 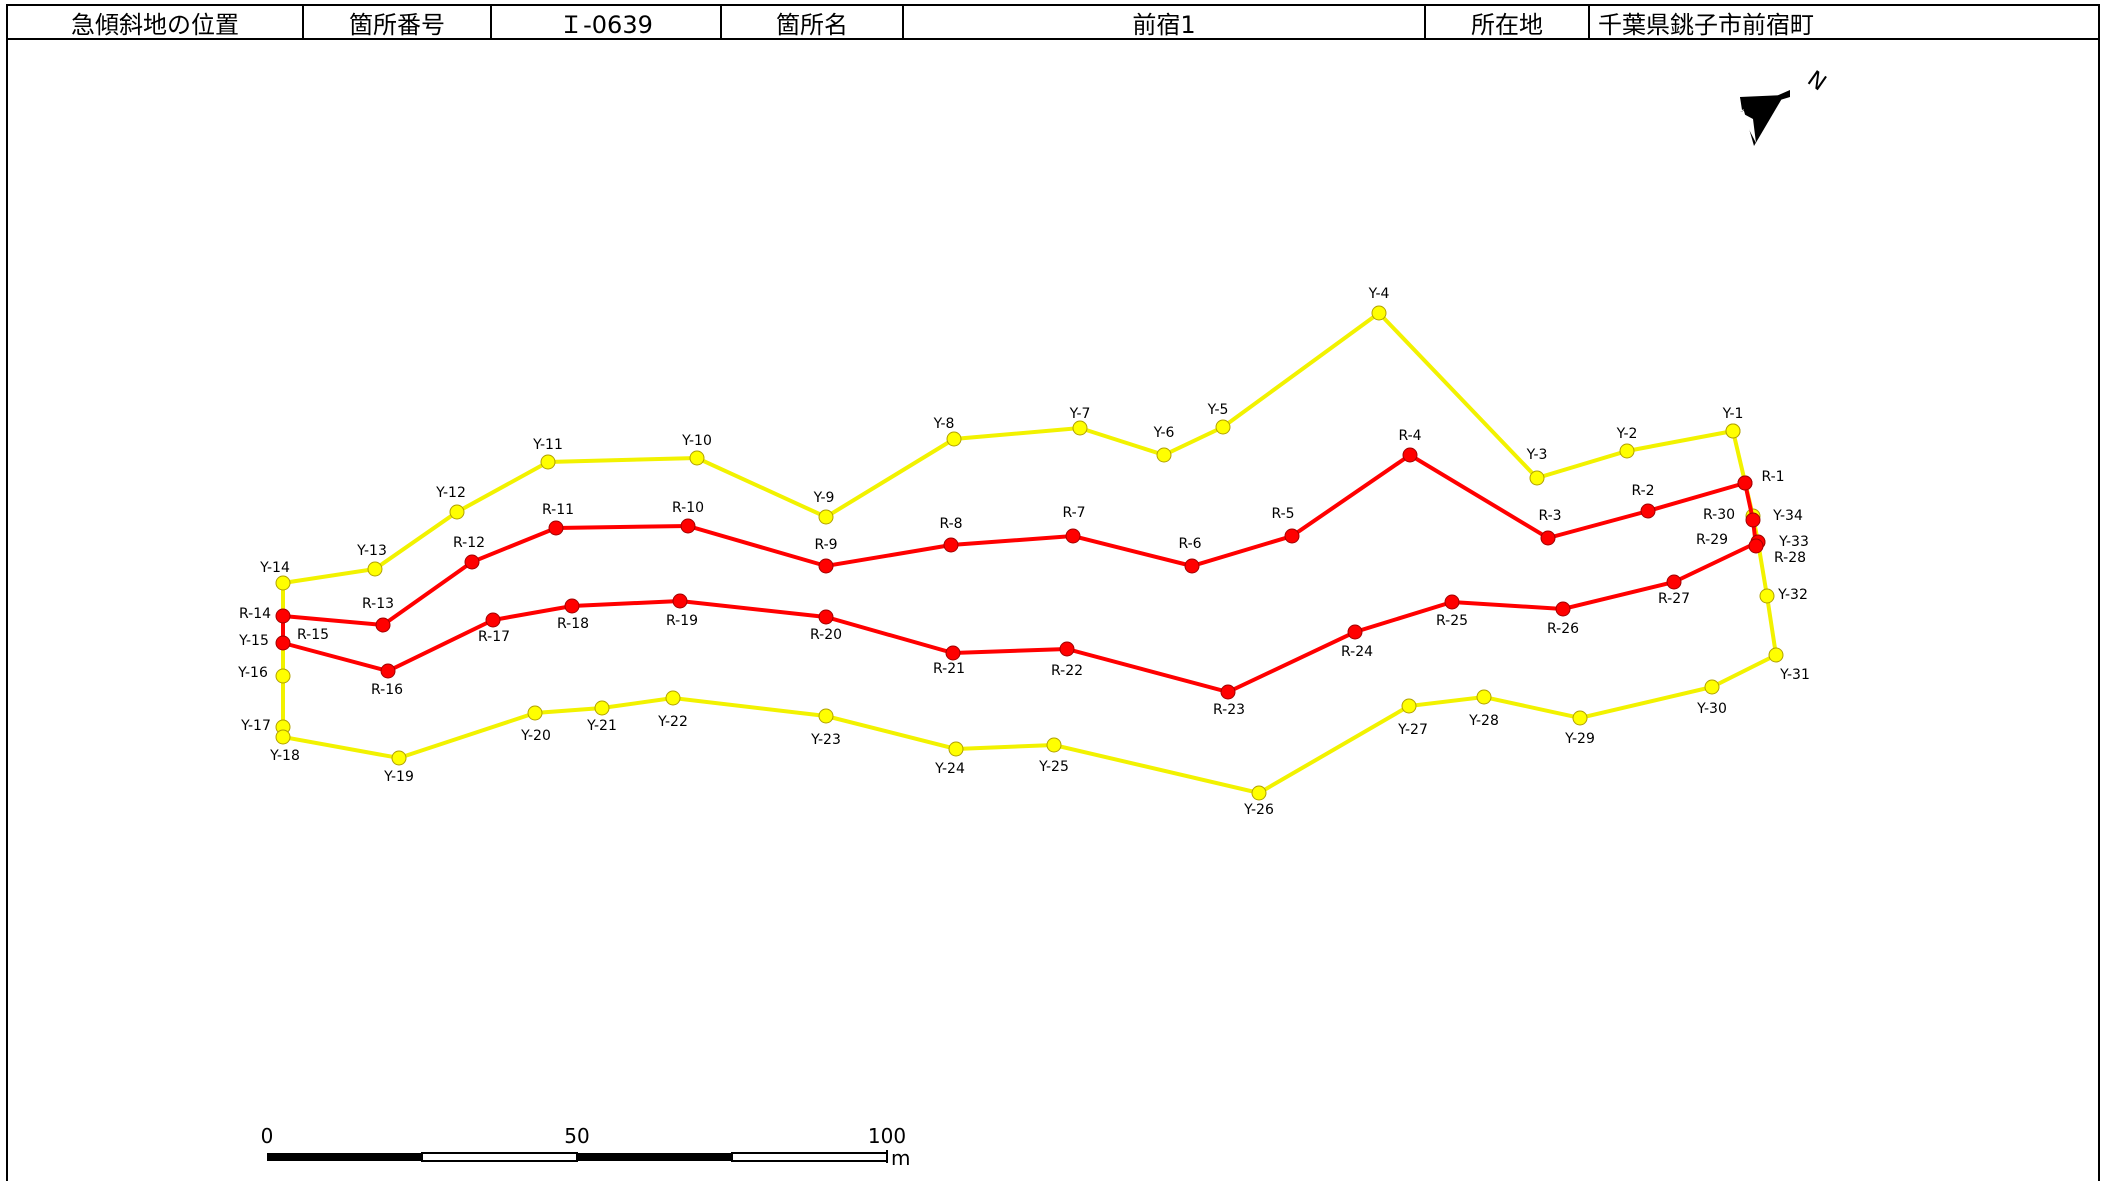 I want to click on label-y-10: Y-10, so click(x=696, y=441).